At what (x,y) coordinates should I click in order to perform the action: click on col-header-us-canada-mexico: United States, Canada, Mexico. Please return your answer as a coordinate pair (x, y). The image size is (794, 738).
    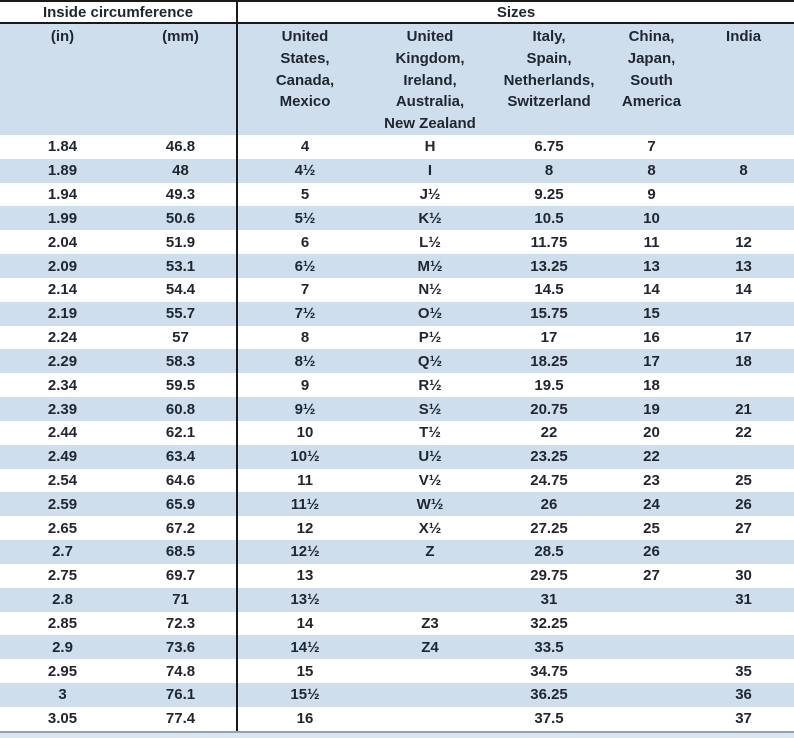
    Looking at the image, I should click on (304, 79).